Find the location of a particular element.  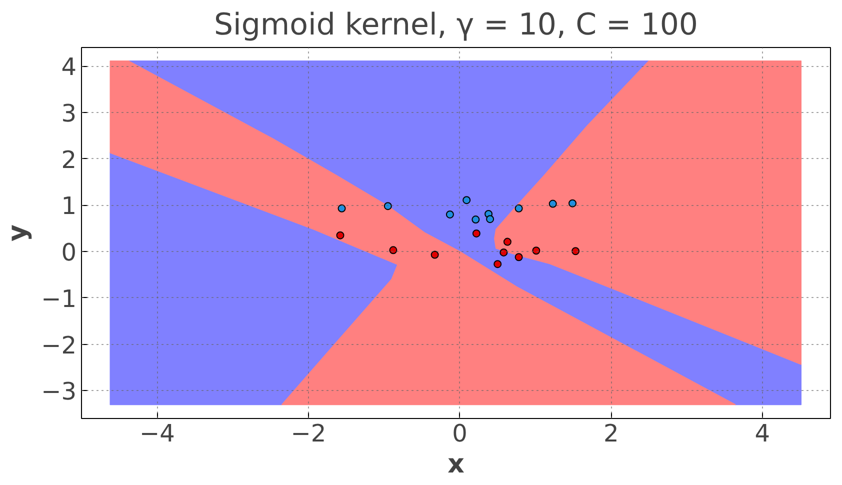

x-axis-title: x is located at coordinates (456, 465).